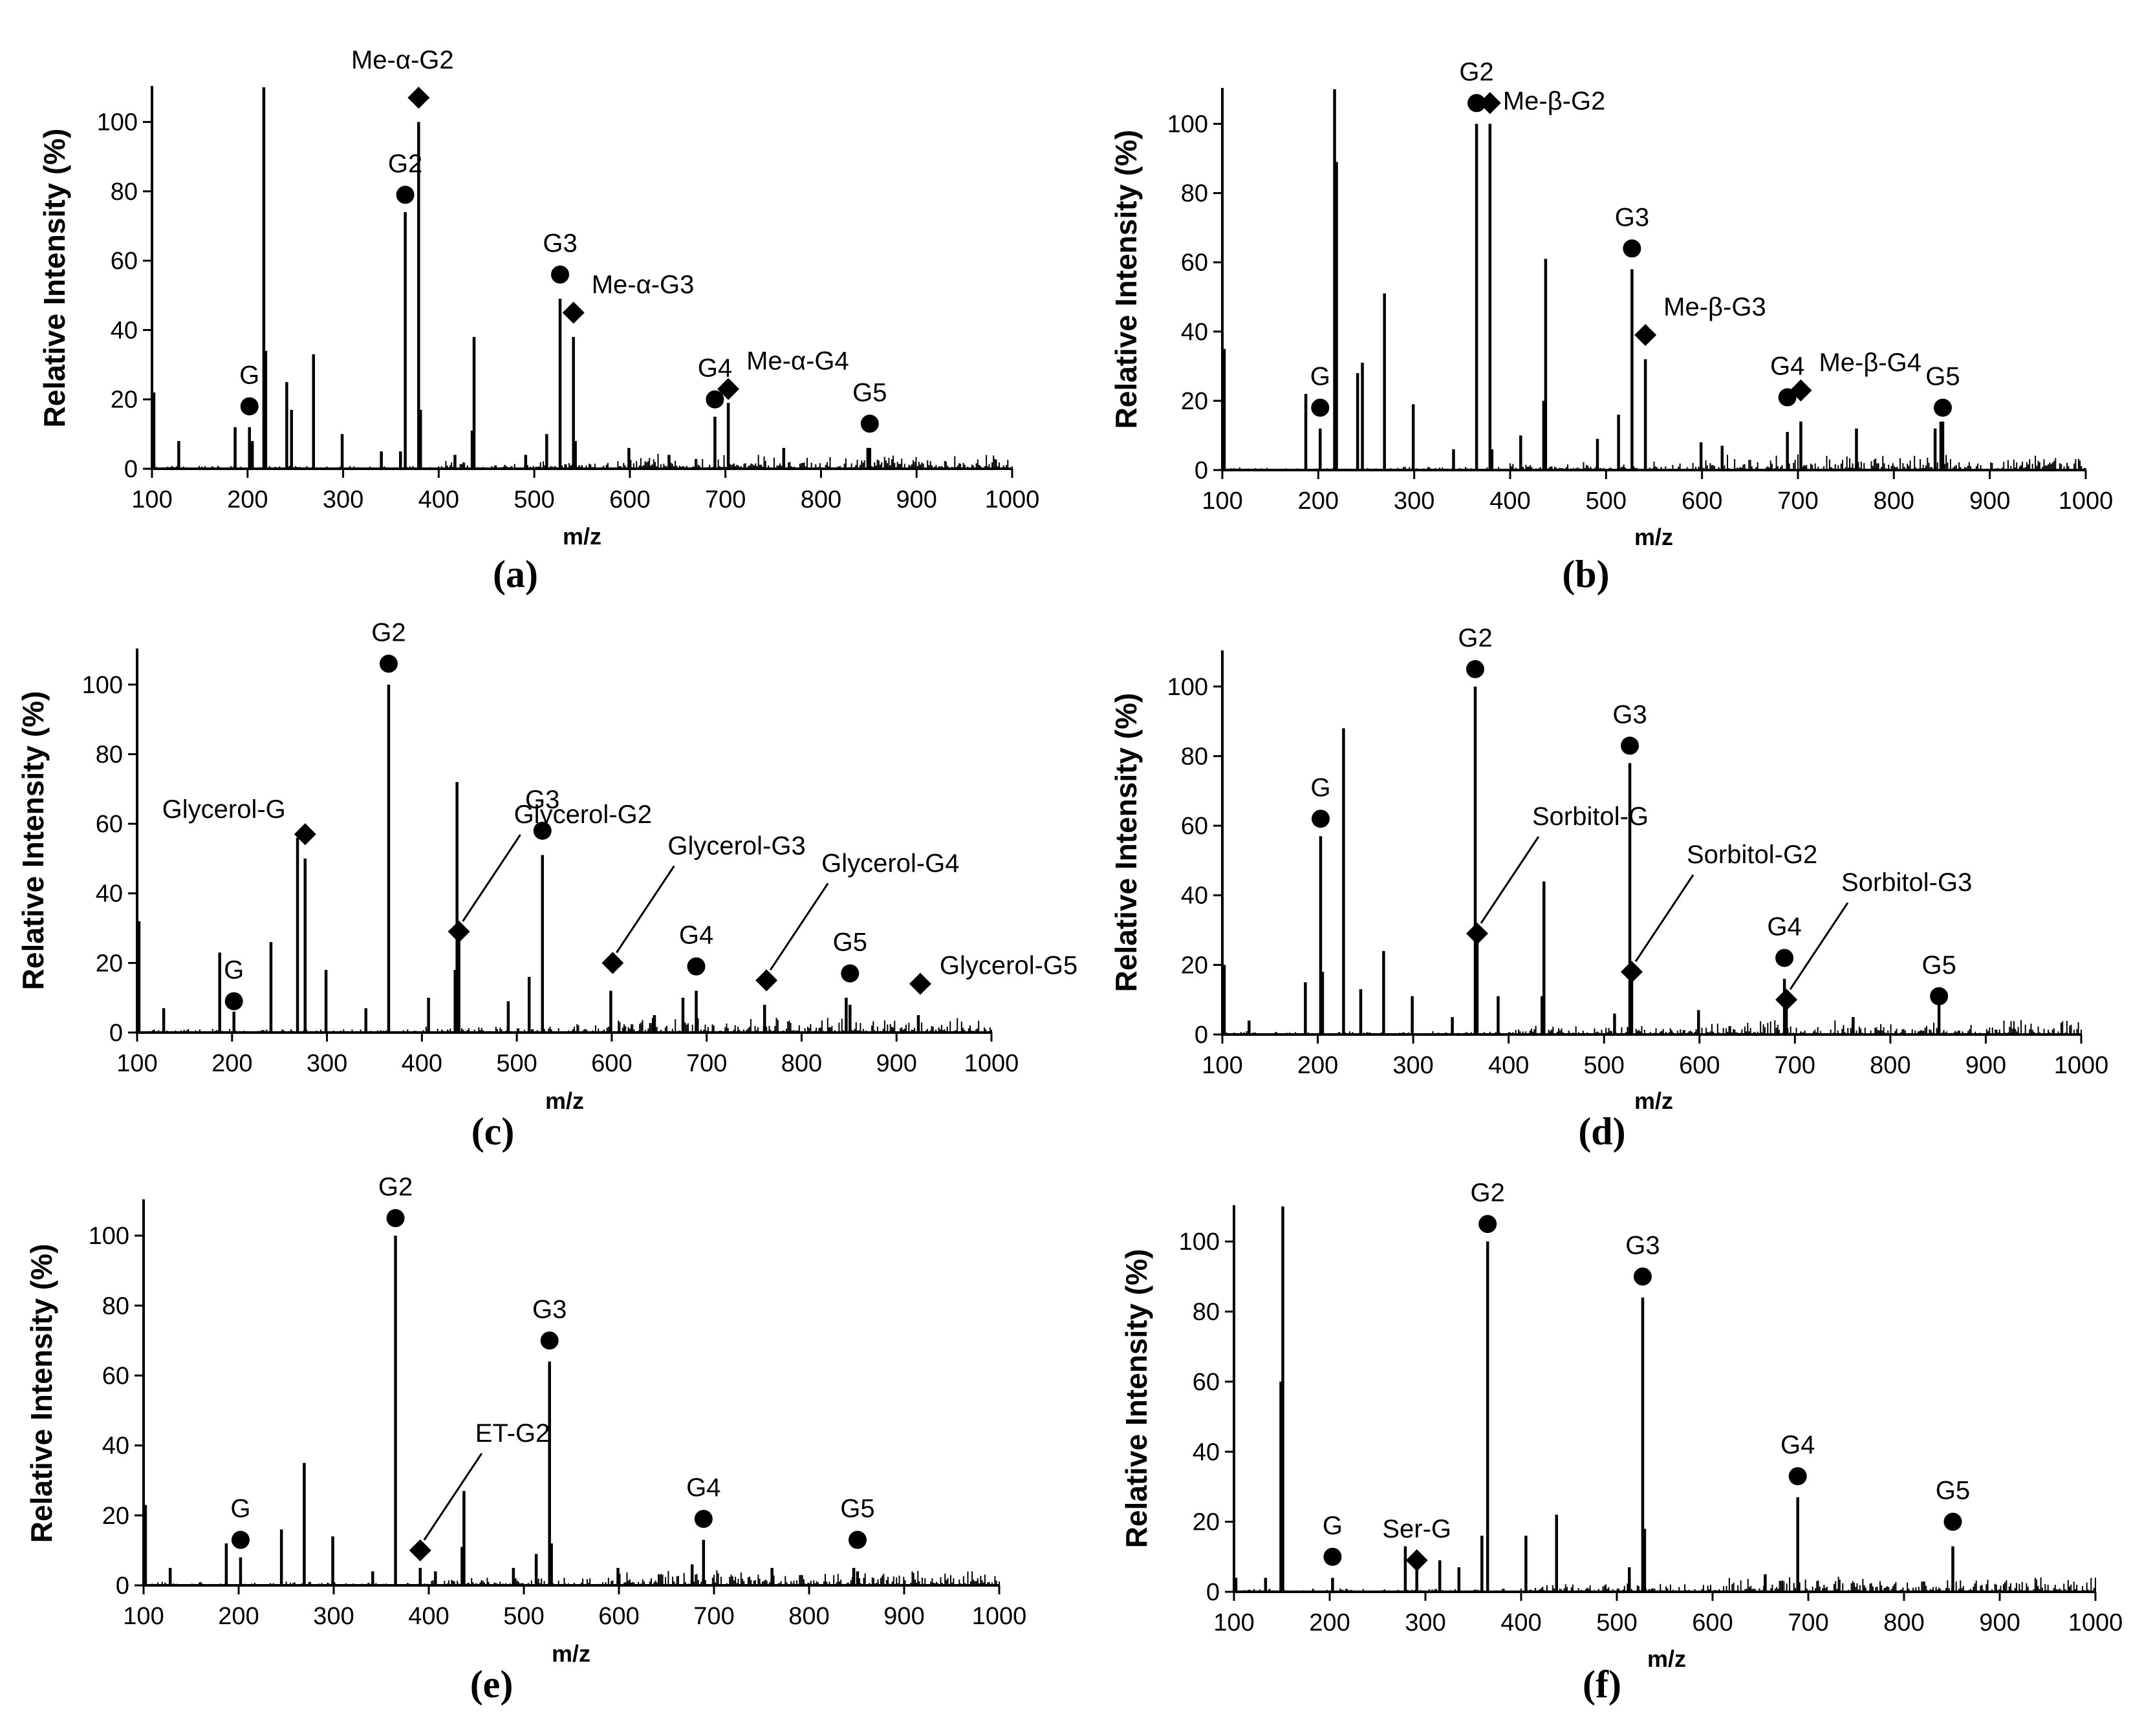 The width and height of the screenshot is (2153, 1736). I want to click on panel-label: (a), so click(515, 574).